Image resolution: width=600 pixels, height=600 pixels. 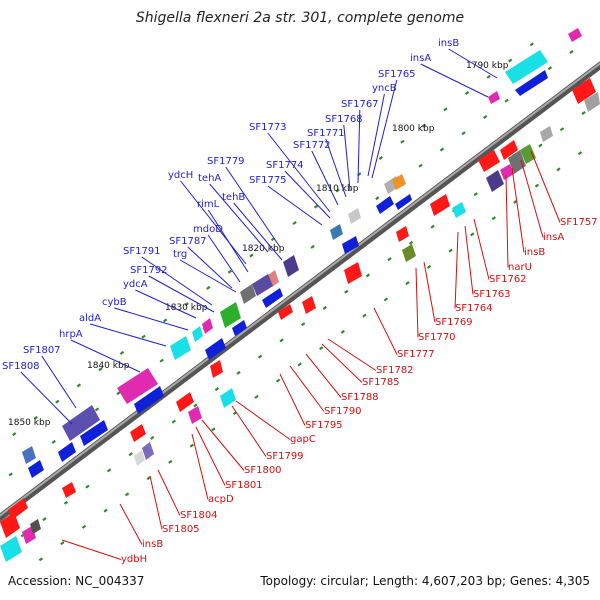 What do you see at coordinates (90, 318) in the screenshot?
I see `gene-label: aldA` at bounding box center [90, 318].